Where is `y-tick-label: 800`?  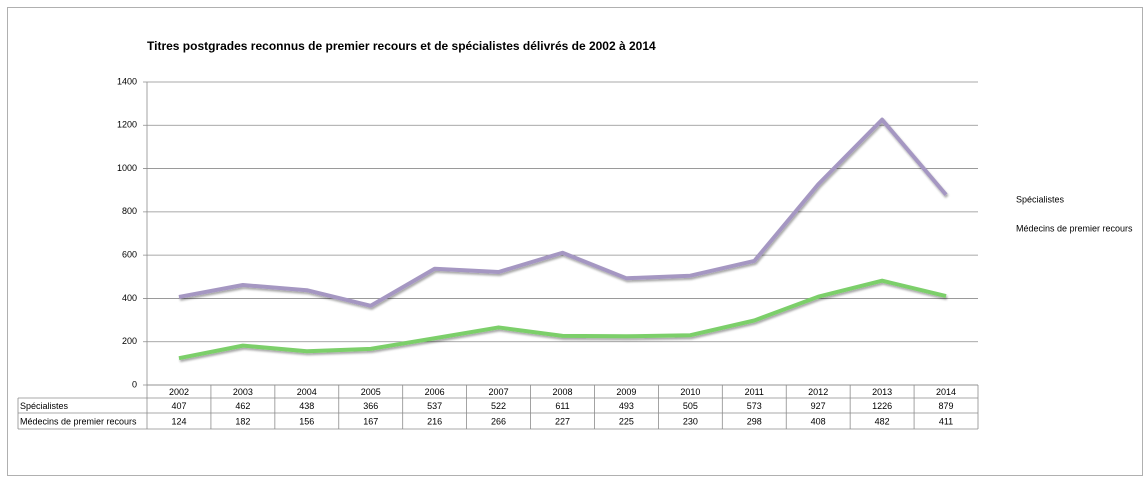
y-tick-label: 800 is located at coordinates (129, 211).